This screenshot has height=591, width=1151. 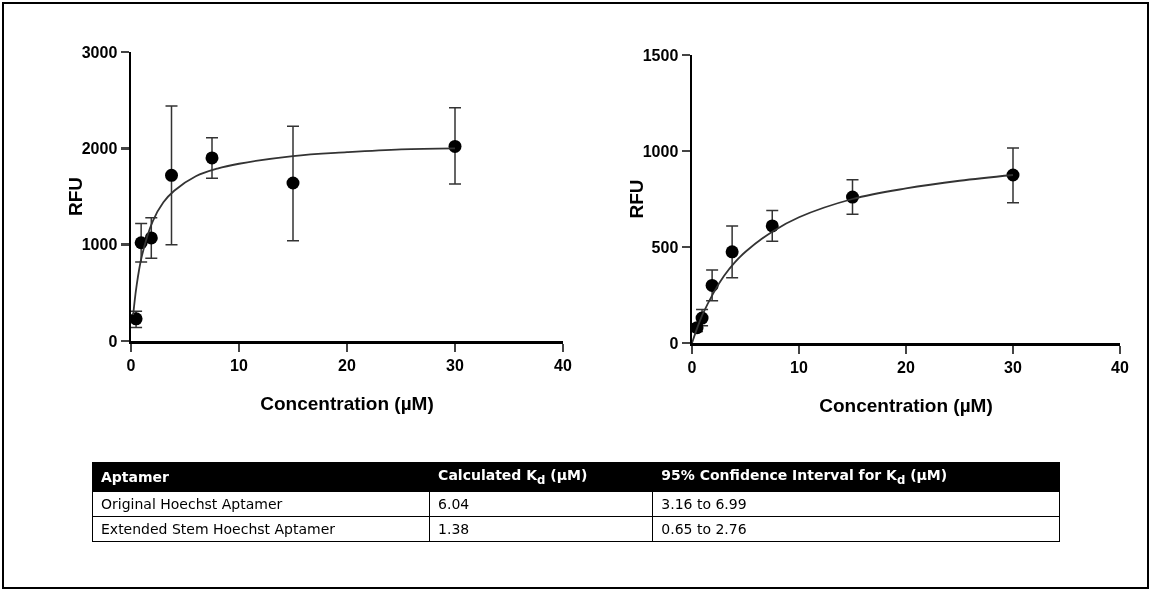 I want to click on text: 0.65 to 2.76, so click(x=704, y=528).